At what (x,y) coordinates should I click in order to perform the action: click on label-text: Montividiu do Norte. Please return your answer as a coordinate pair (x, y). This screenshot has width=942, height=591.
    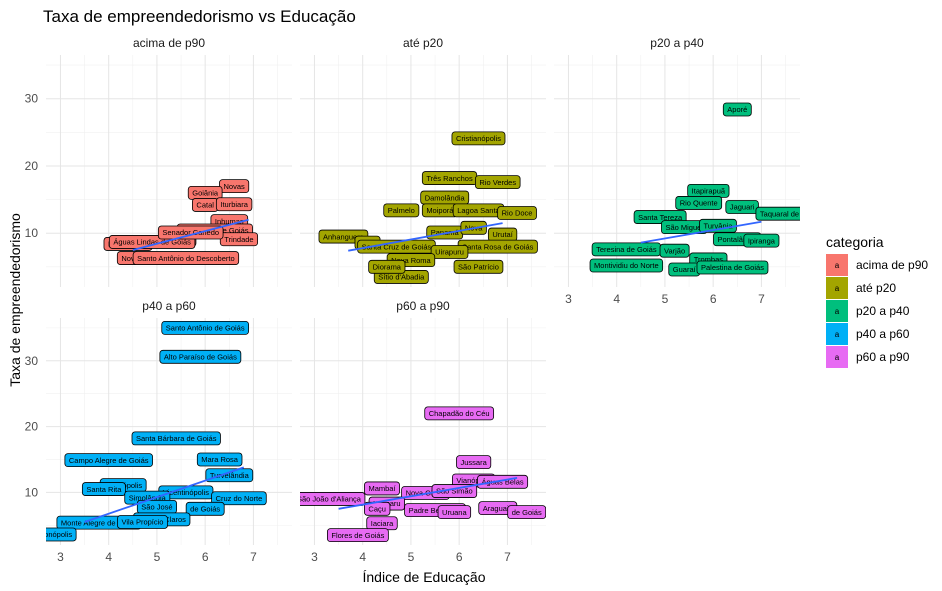
    Looking at the image, I should click on (626, 265).